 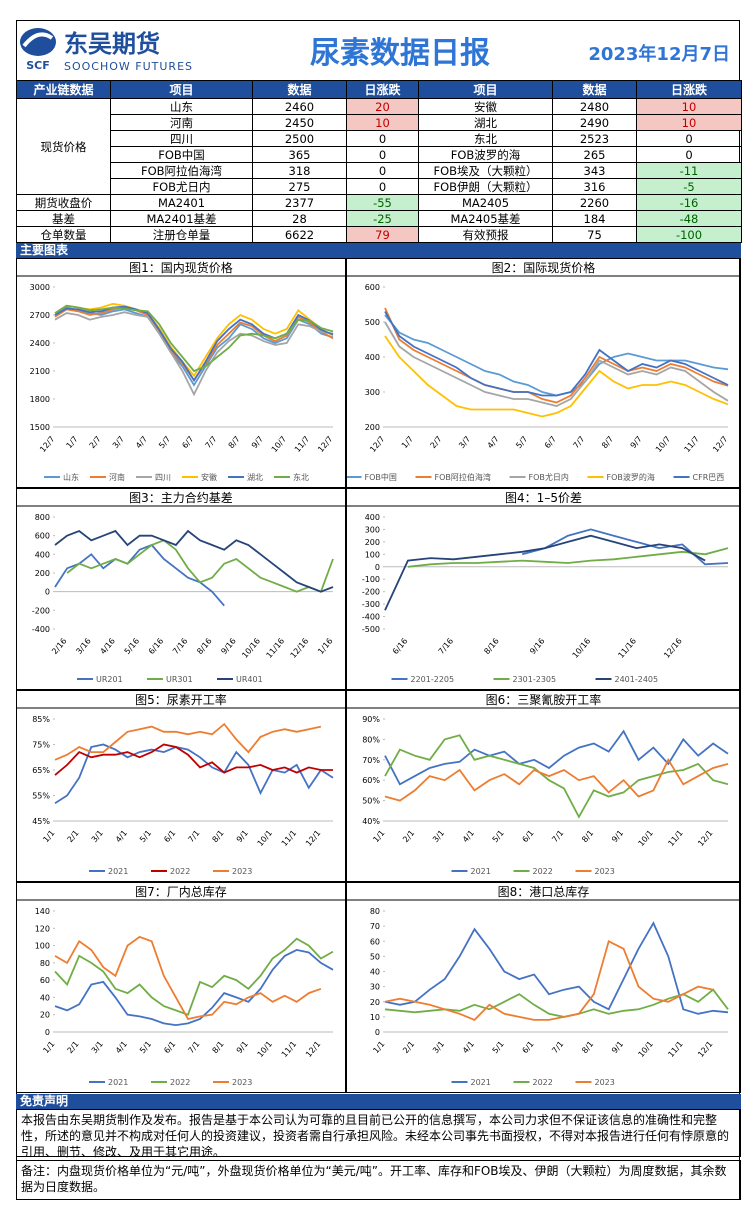 I want to click on legend-label: UR301, so click(x=179, y=679).